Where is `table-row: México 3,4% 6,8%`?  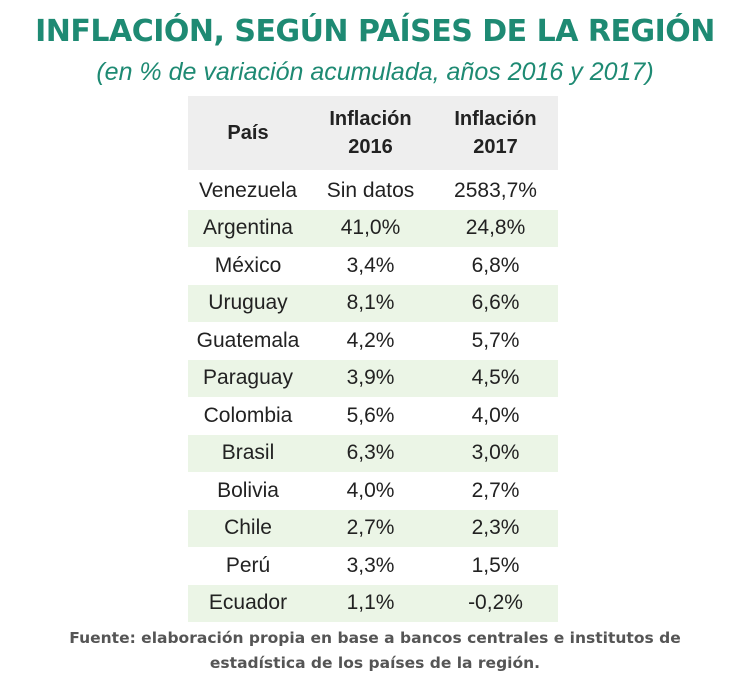
table-row: México 3,4% 6,8% is located at coordinates (373, 266).